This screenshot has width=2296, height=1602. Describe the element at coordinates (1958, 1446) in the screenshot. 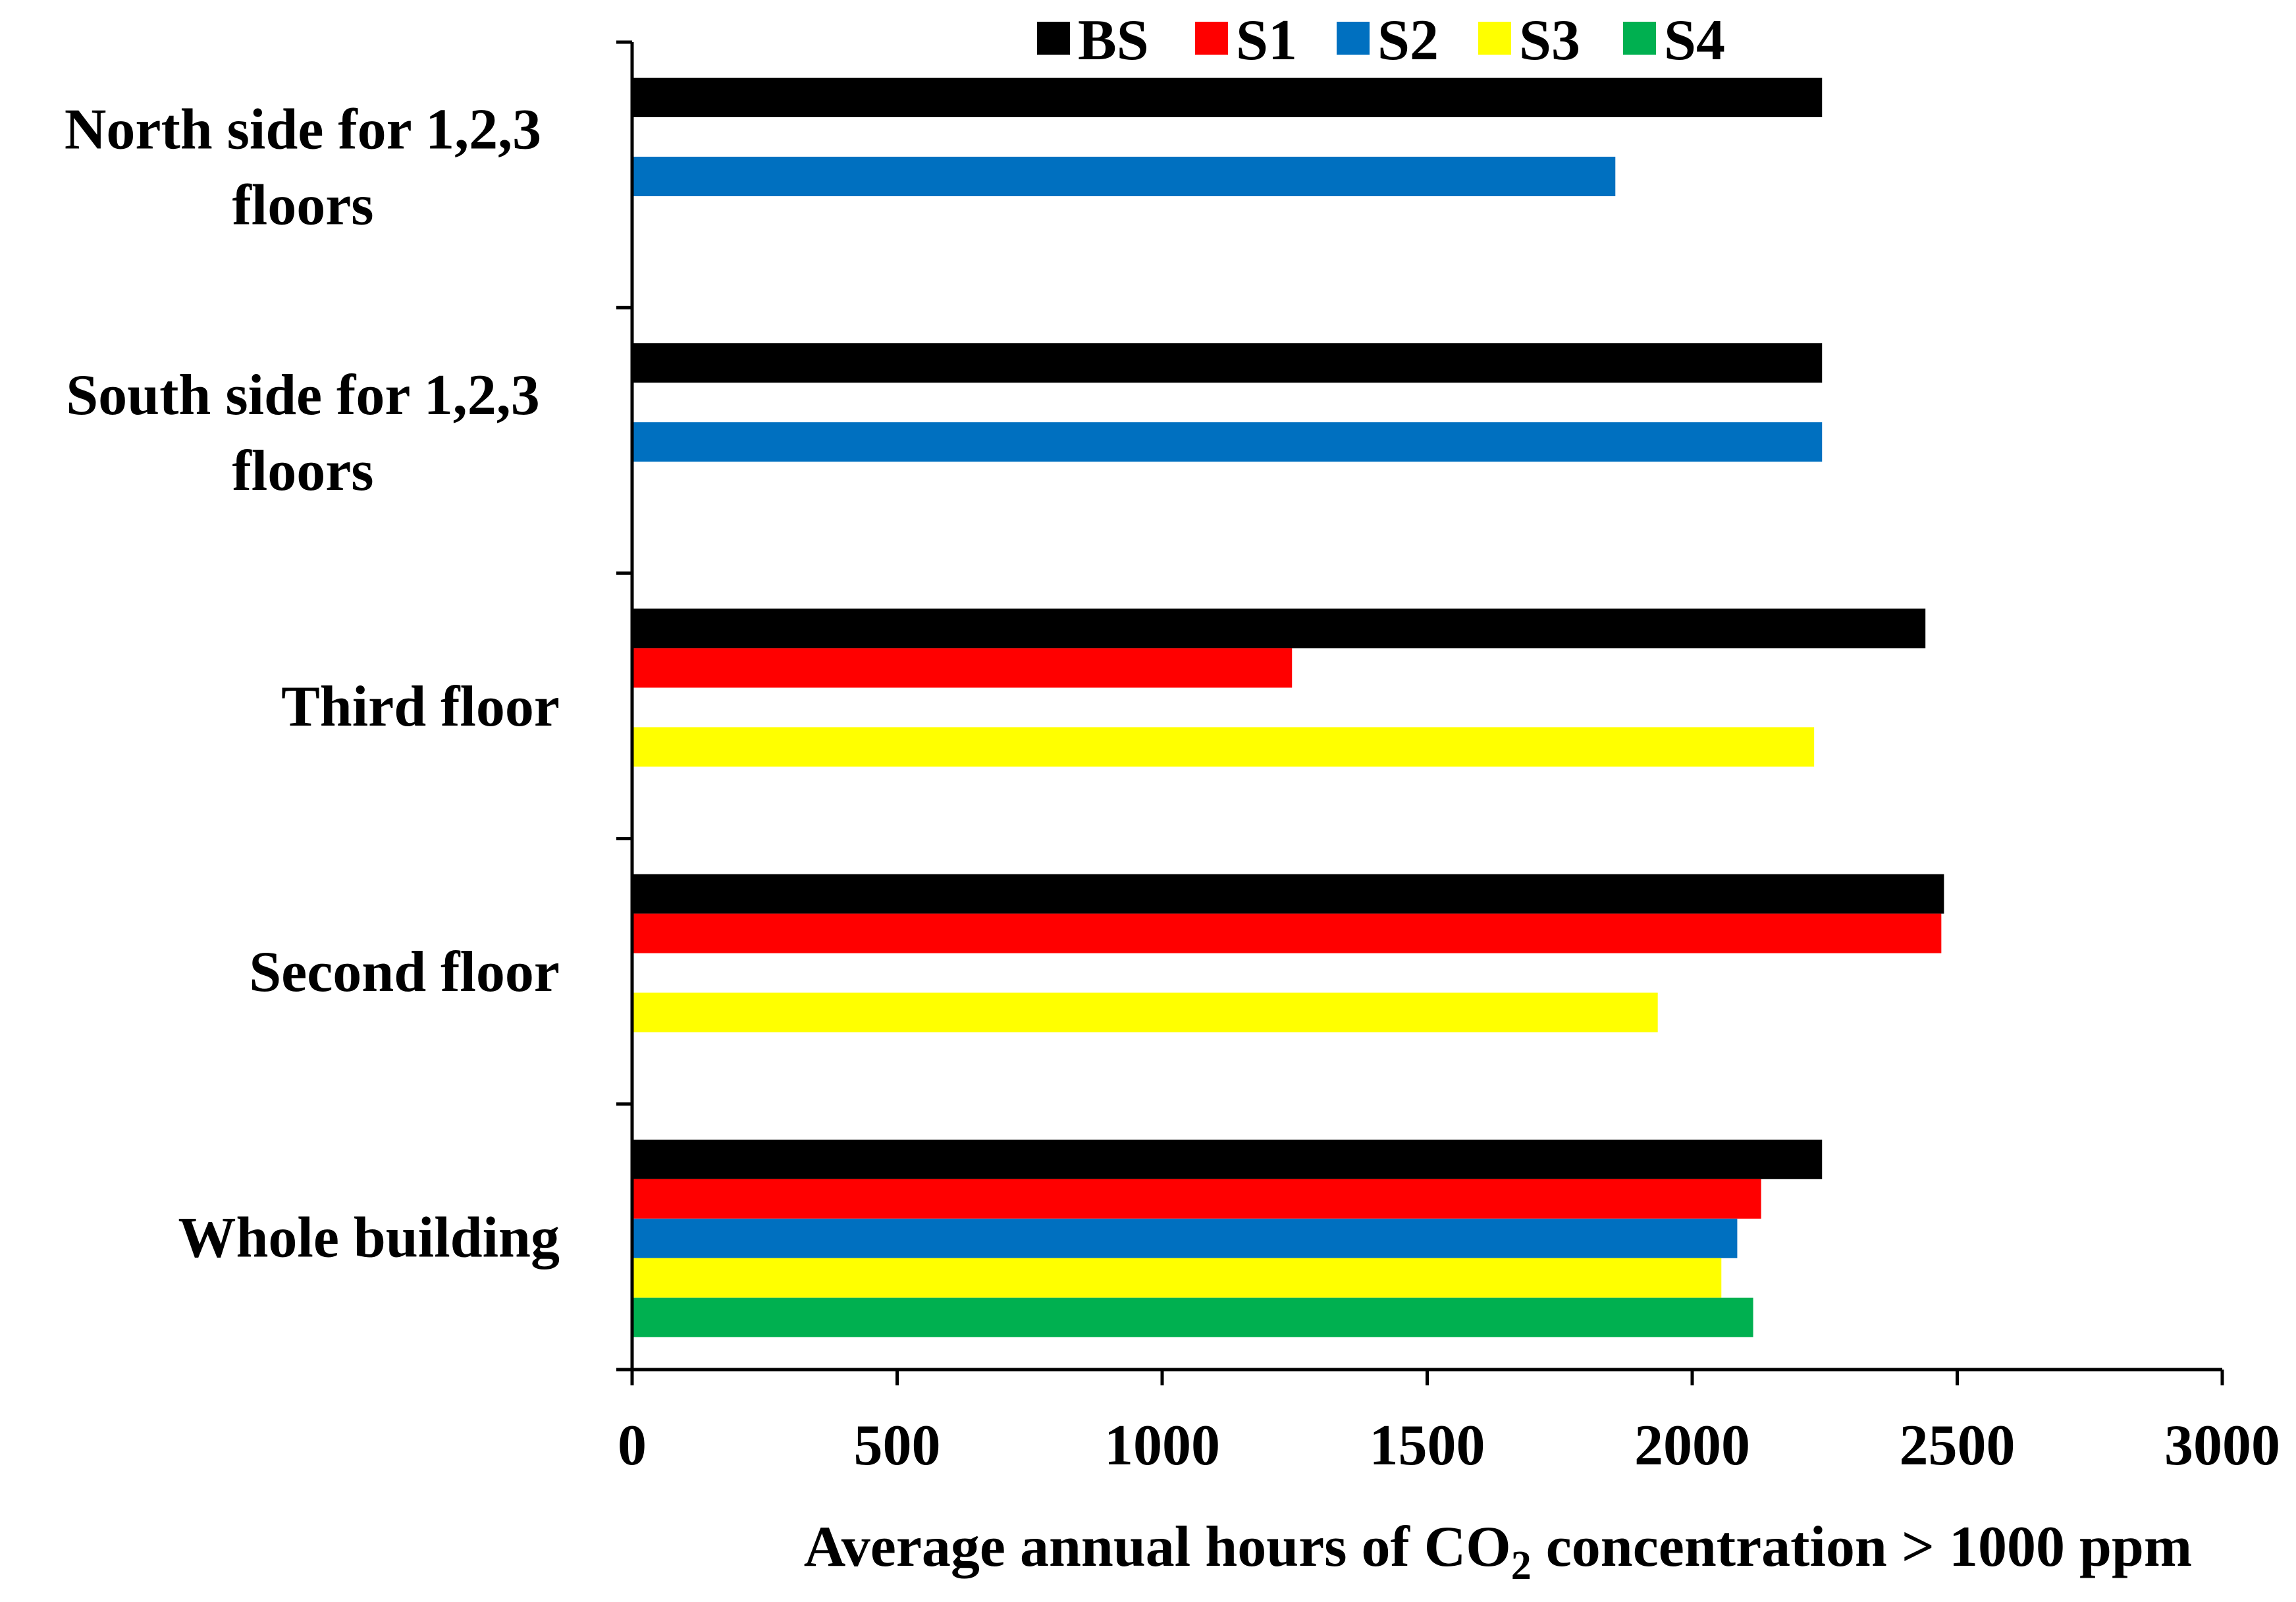

I see `x-tick-label-2500: 2500` at that location.